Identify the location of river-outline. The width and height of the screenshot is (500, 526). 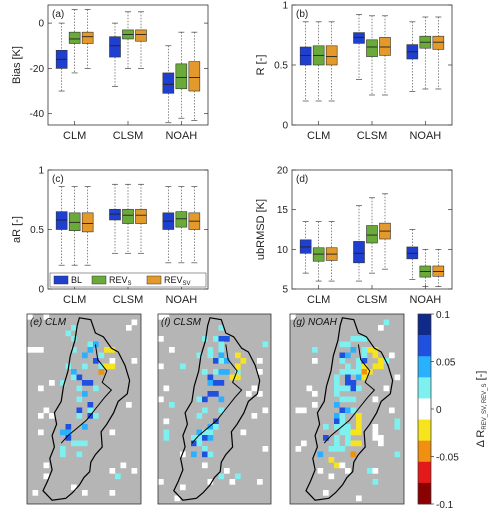
(217, 394).